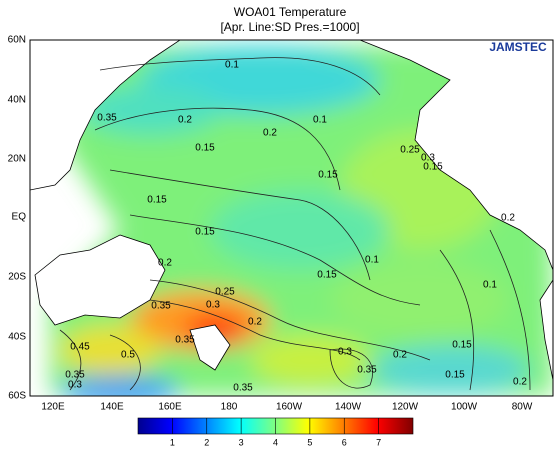  What do you see at coordinates (206, 442) in the screenshot?
I see `colorbar-tick-label: 2` at bounding box center [206, 442].